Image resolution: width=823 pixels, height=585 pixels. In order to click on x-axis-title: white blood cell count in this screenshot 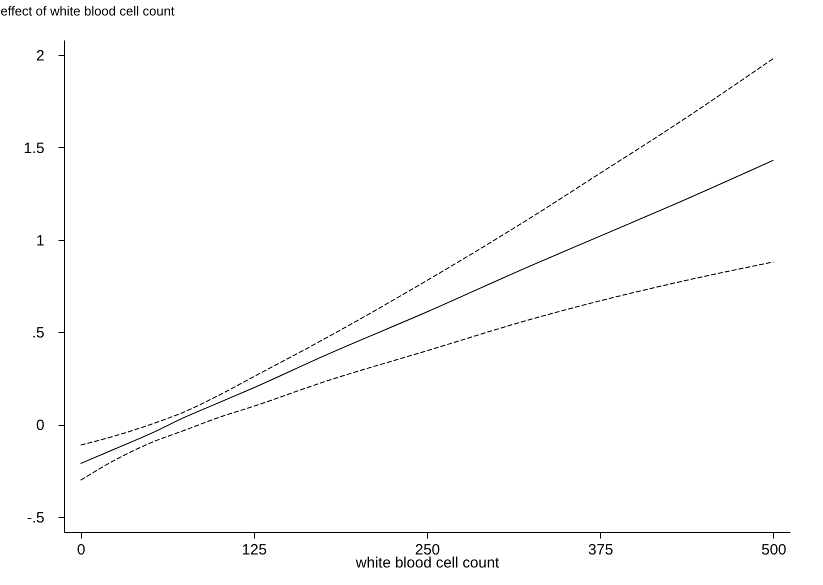, I will do `click(427, 563)`.